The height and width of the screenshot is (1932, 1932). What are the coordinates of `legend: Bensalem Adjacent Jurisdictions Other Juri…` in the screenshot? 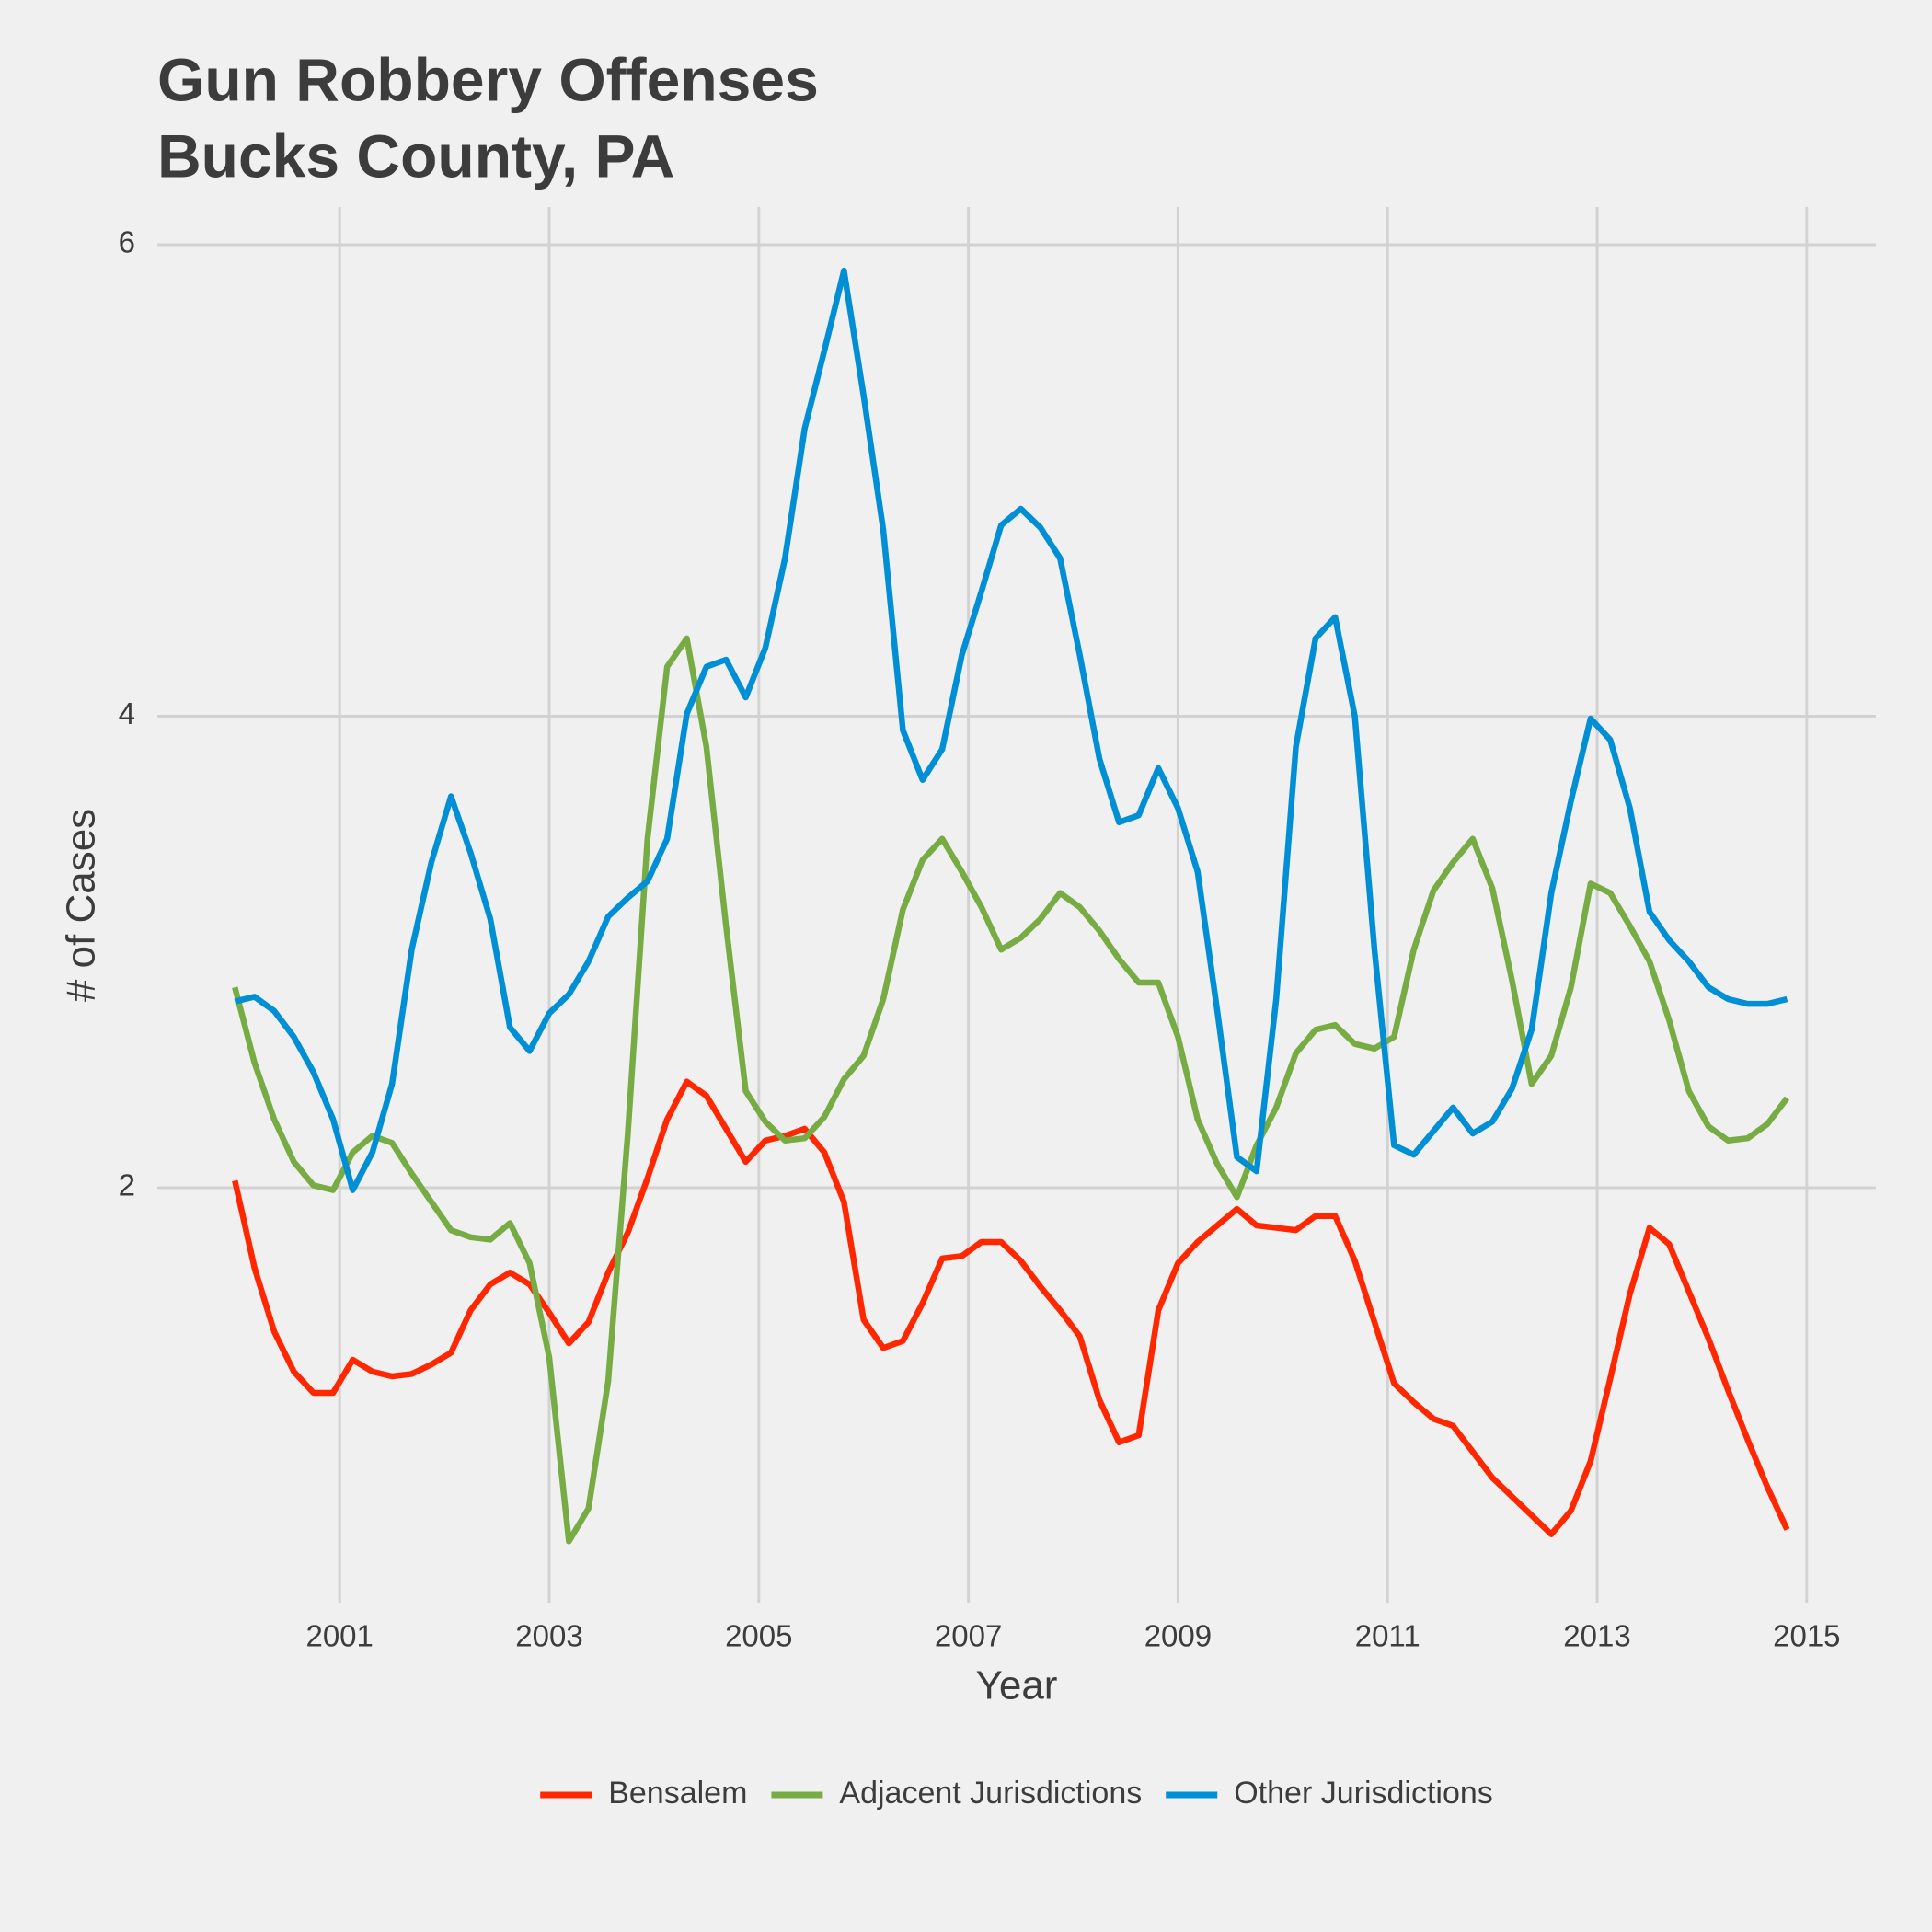 It's located at (1016, 1793).